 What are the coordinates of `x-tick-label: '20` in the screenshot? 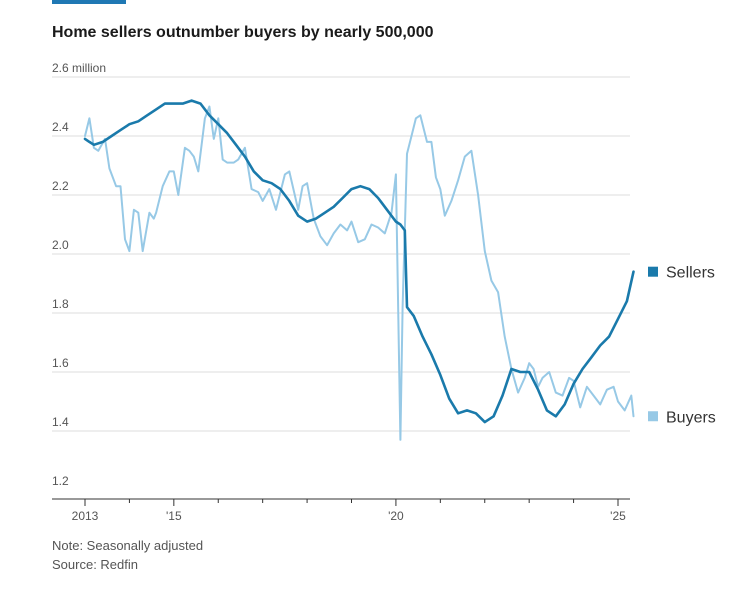 It's located at (396, 516).